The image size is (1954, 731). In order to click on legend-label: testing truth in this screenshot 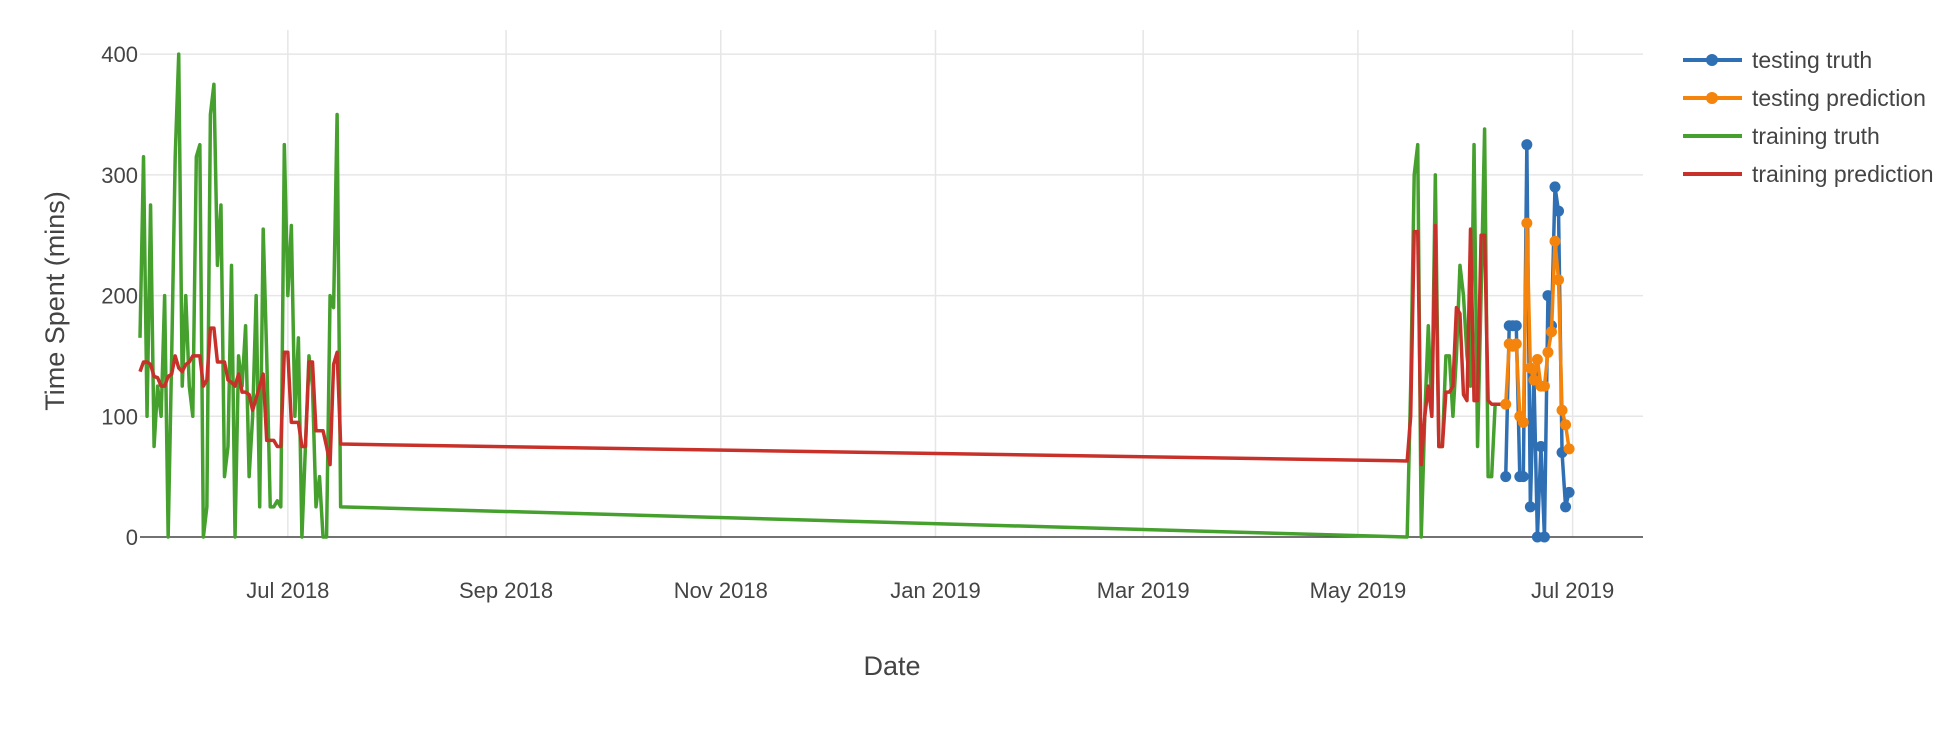, I will do `click(1812, 60)`.